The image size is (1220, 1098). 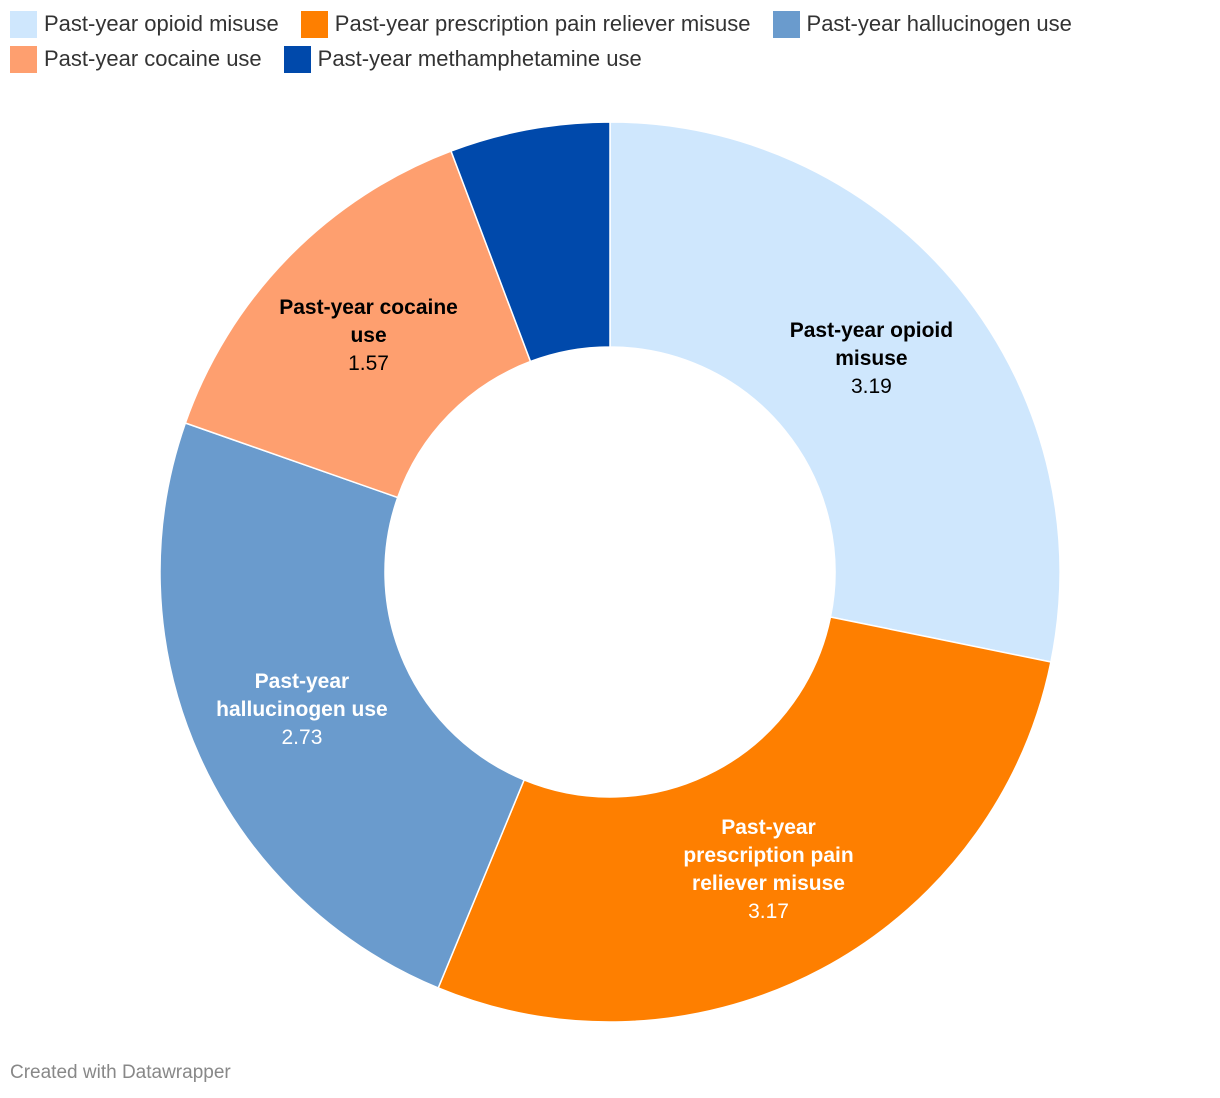 What do you see at coordinates (939, 23) in the screenshot?
I see `legend-label: Past-year hallucinogen use` at bounding box center [939, 23].